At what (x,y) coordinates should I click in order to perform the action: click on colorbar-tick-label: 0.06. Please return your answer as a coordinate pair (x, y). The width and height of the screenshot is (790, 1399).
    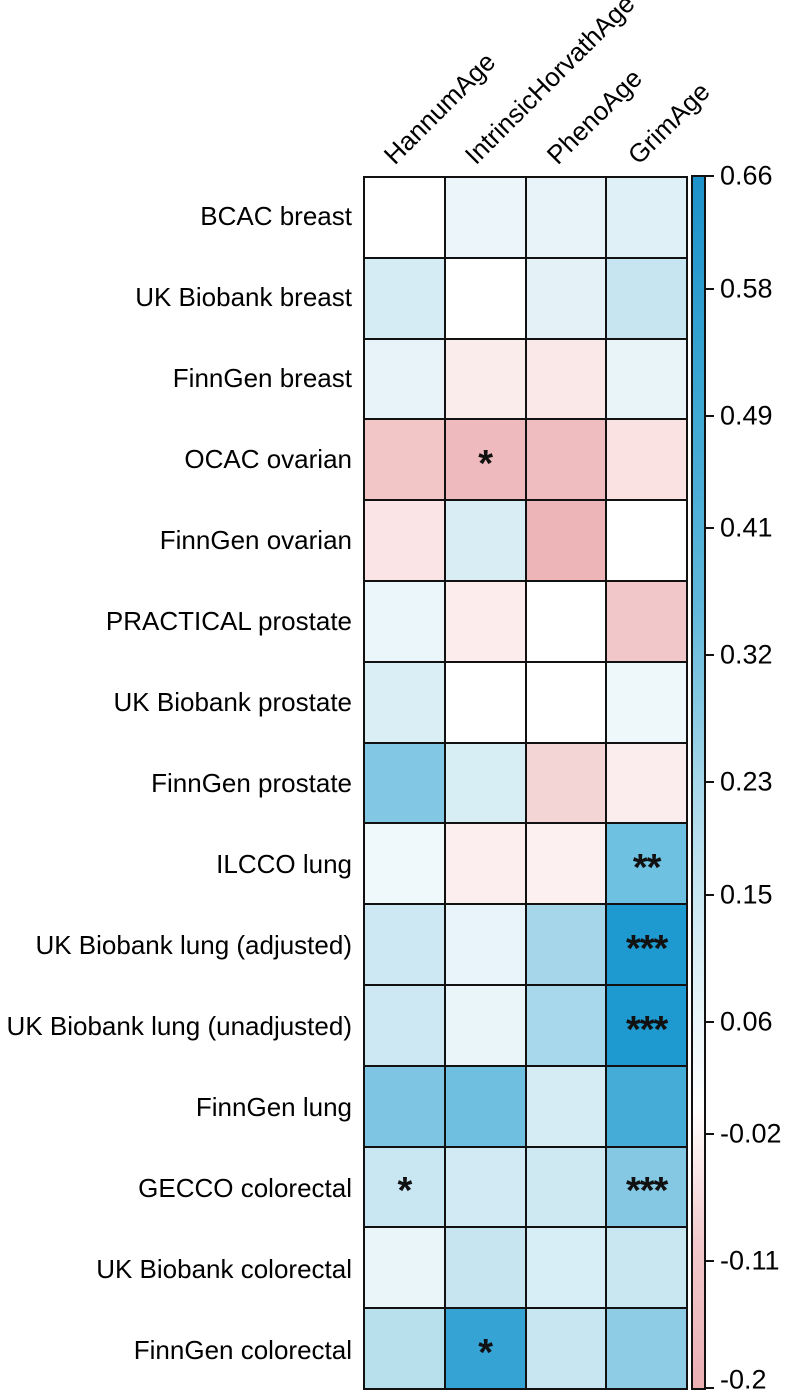
    Looking at the image, I should click on (746, 1021).